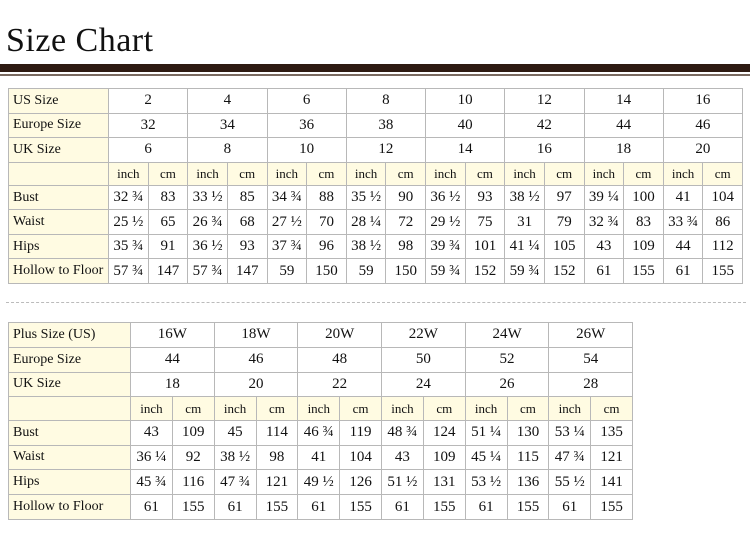  What do you see at coordinates (564, 246) in the screenshot?
I see `cm-cell: 105` at bounding box center [564, 246].